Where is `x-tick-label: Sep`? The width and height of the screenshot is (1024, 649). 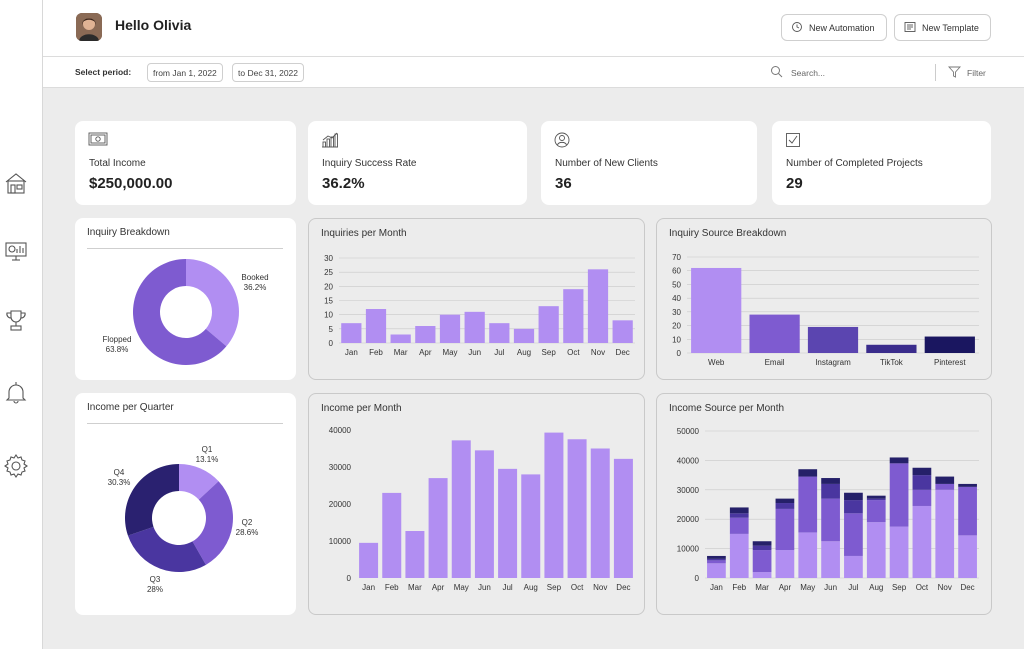
x-tick-label: Sep is located at coordinates (554, 587).